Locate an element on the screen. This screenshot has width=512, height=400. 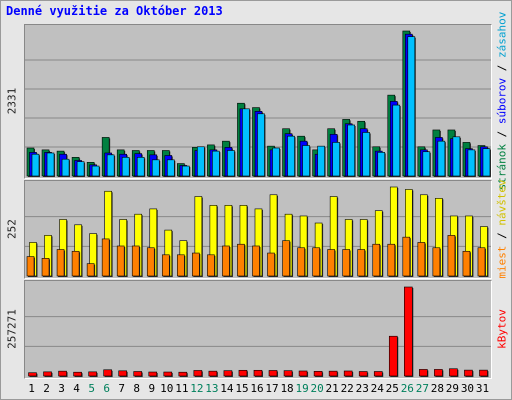
legend-files: súborov is located at coordinates (502, 100).